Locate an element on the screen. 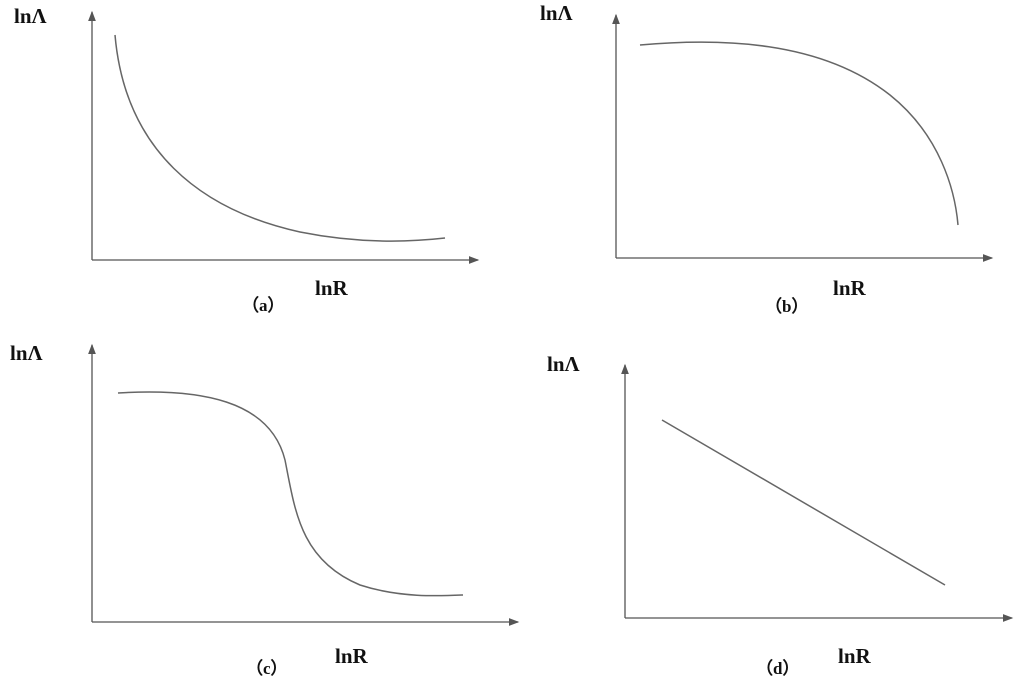 Image resolution: width=1024 pixels, height=687 pixels. caption: （a） is located at coordinates (263, 305).